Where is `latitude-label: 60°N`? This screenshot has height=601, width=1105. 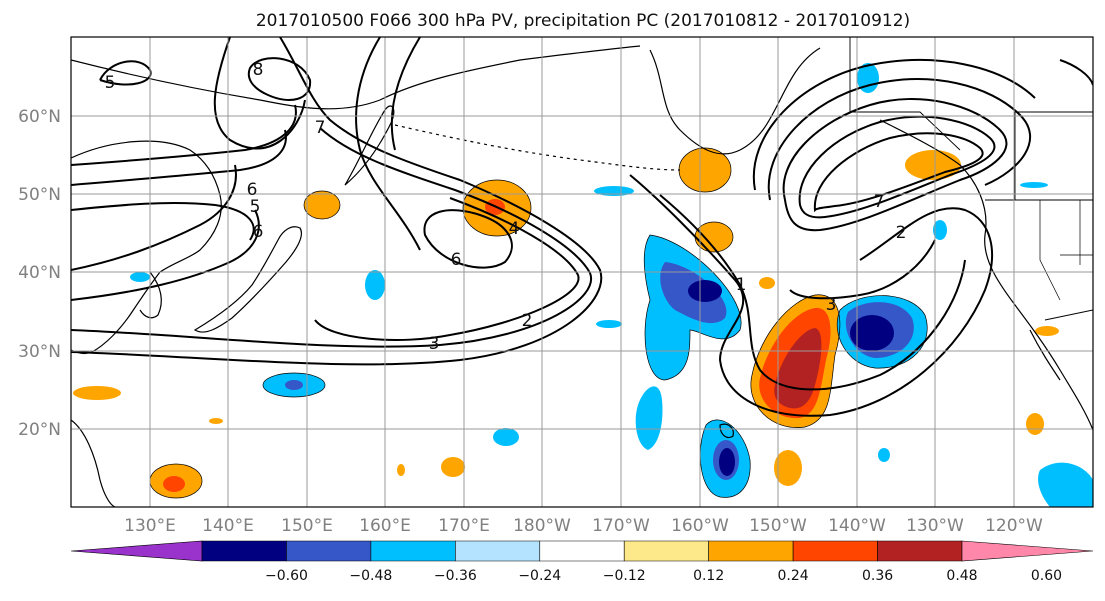
latitude-label: 60°N is located at coordinates (39, 117).